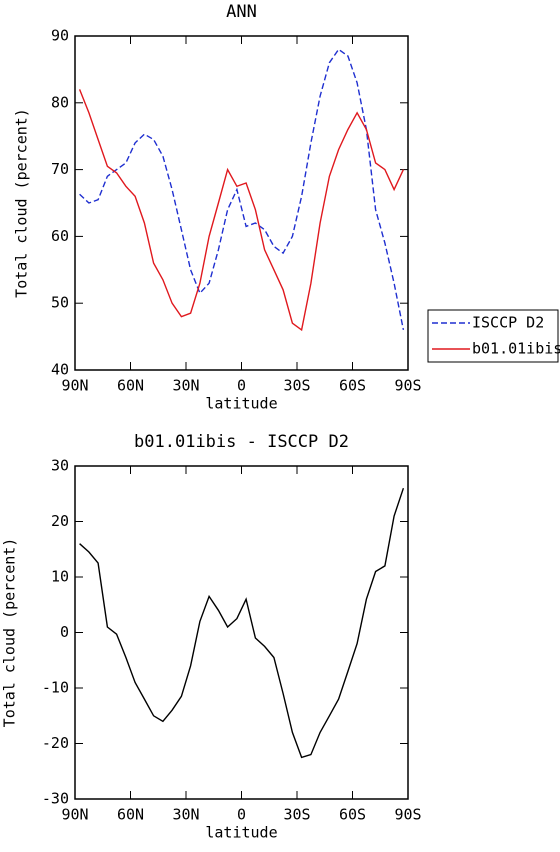 The height and width of the screenshot is (852, 560). I want to click on y-tick-label: 50, so click(60, 303).